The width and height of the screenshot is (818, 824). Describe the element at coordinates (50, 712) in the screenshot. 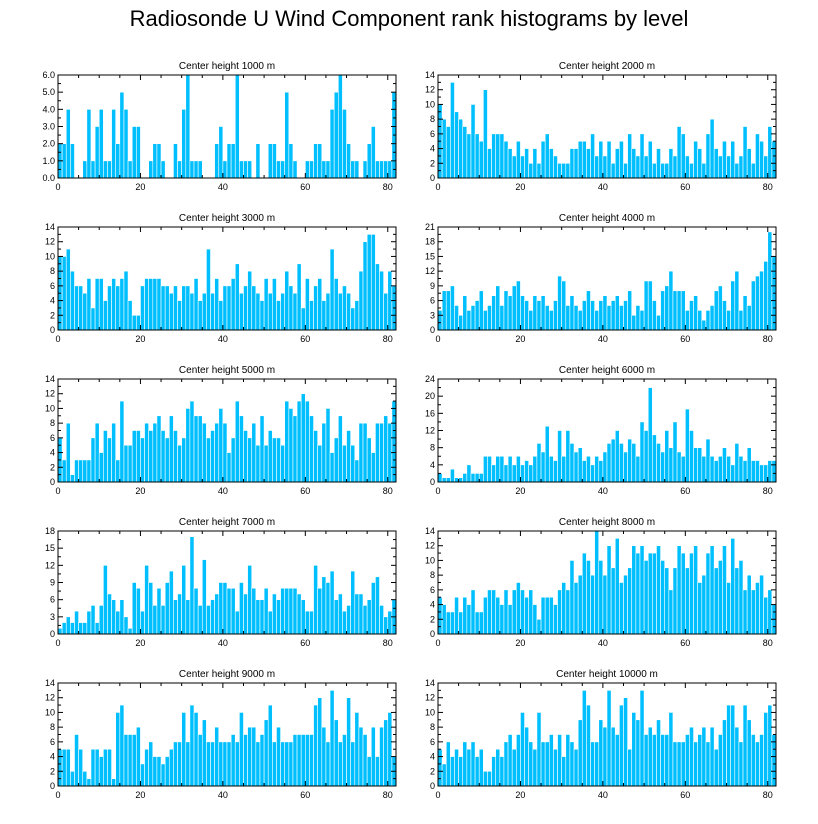

I see `y-tick-label: 10` at that location.